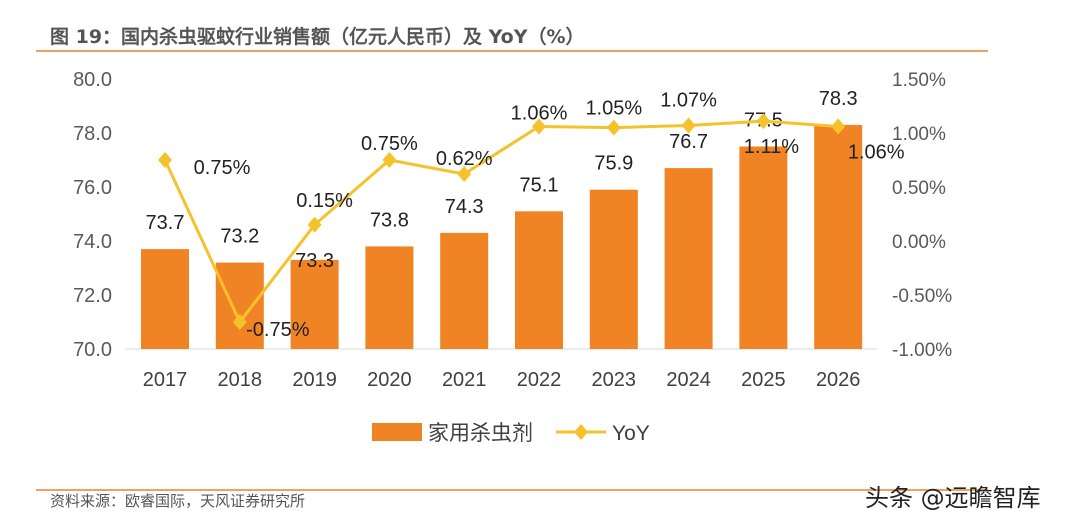 This screenshot has height=524, width=1080. I want to click on bar-value-label: 73.8, so click(389, 220).